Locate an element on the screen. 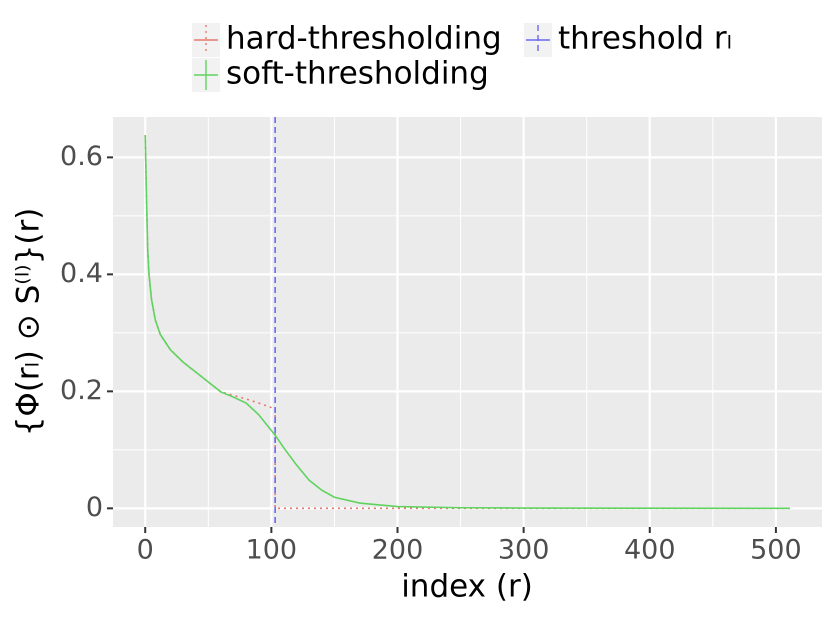  y-tick-label: 0.6 is located at coordinates (81, 156).